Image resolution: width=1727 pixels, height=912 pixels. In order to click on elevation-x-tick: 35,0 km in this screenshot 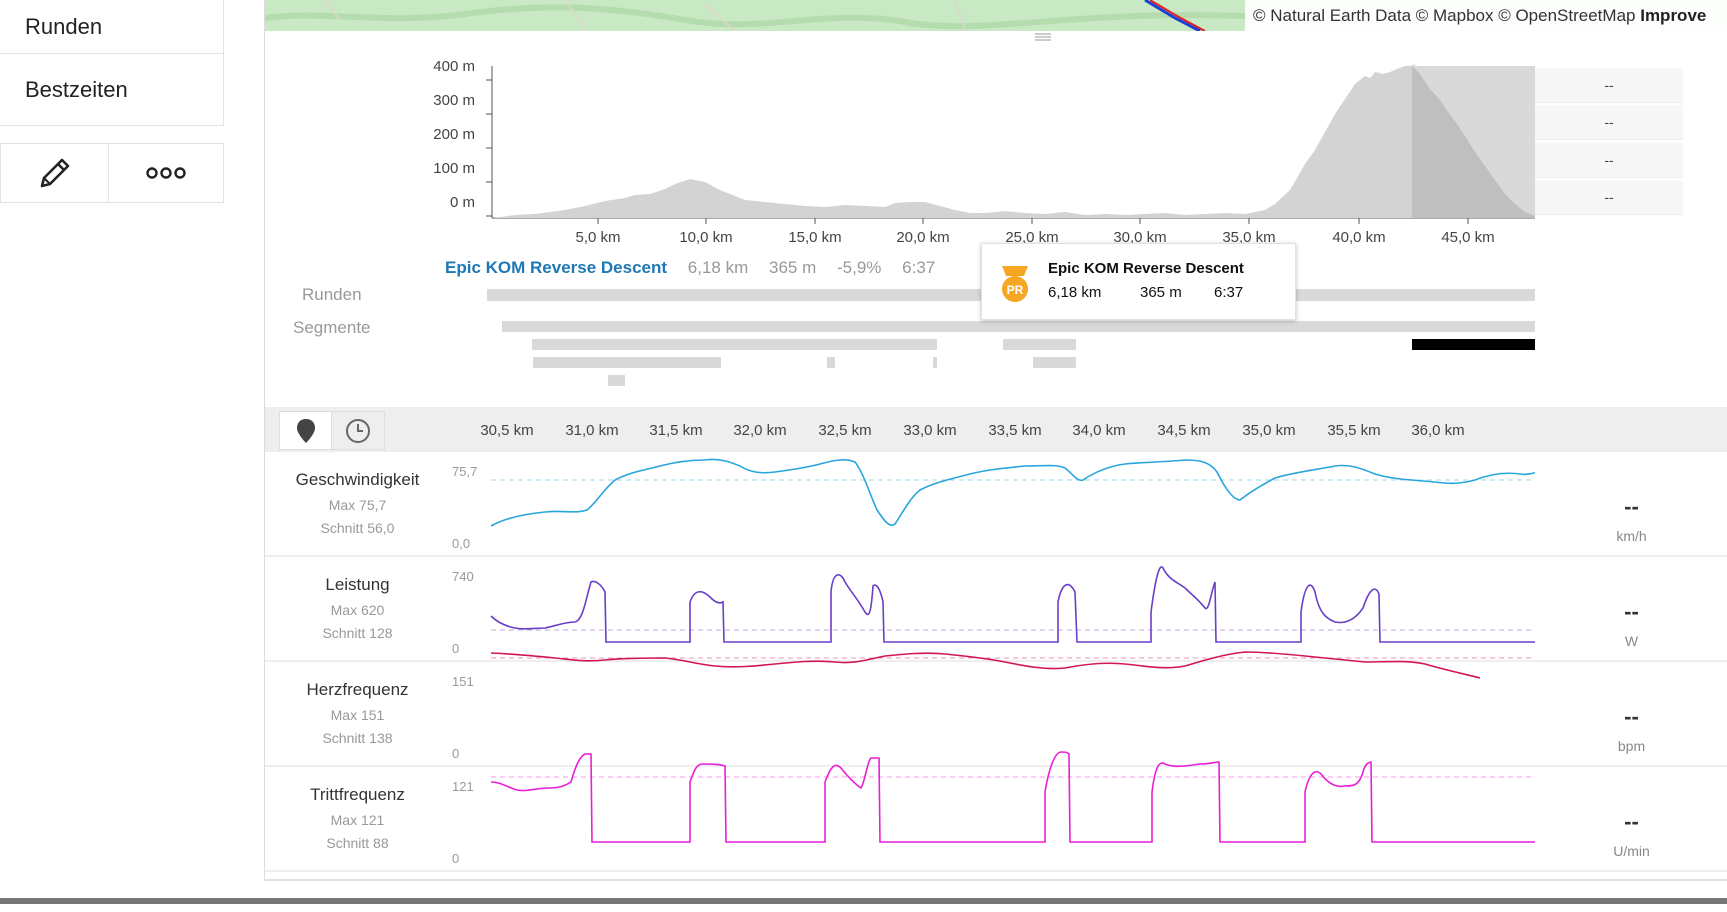, I will do `click(1248, 237)`.